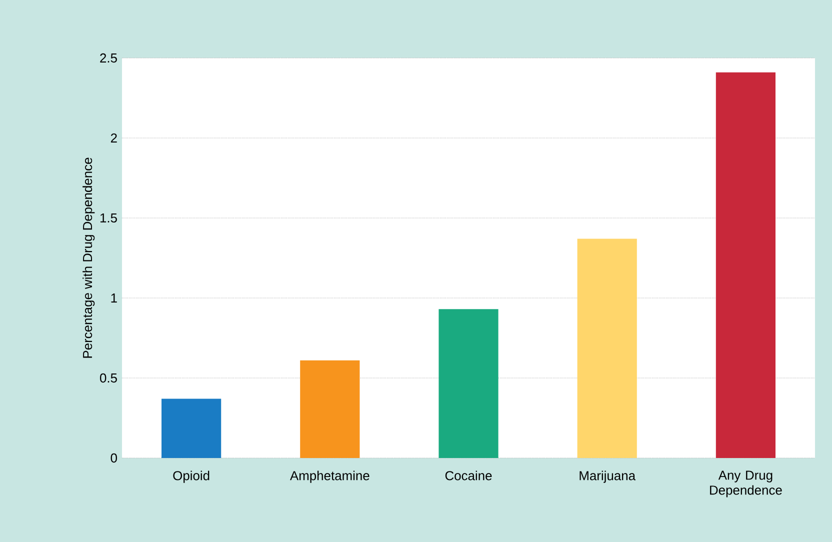  What do you see at coordinates (191, 476) in the screenshot?
I see `x-tick-label: Opioid` at bounding box center [191, 476].